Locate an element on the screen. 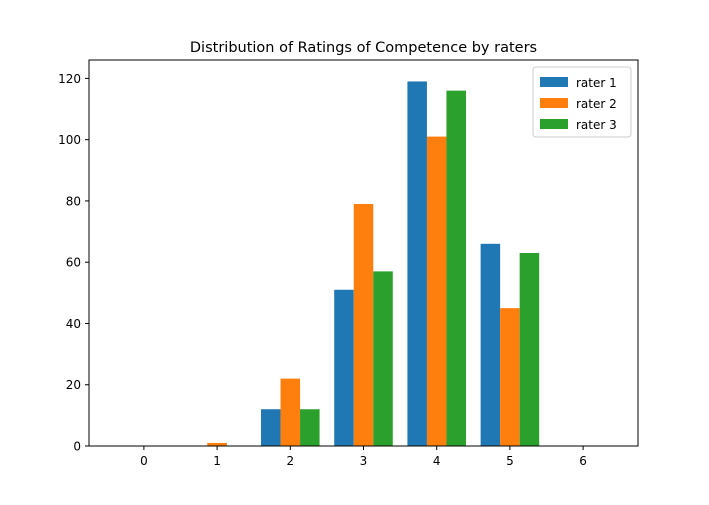  x-tick-label: 3 is located at coordinates (364, 461).